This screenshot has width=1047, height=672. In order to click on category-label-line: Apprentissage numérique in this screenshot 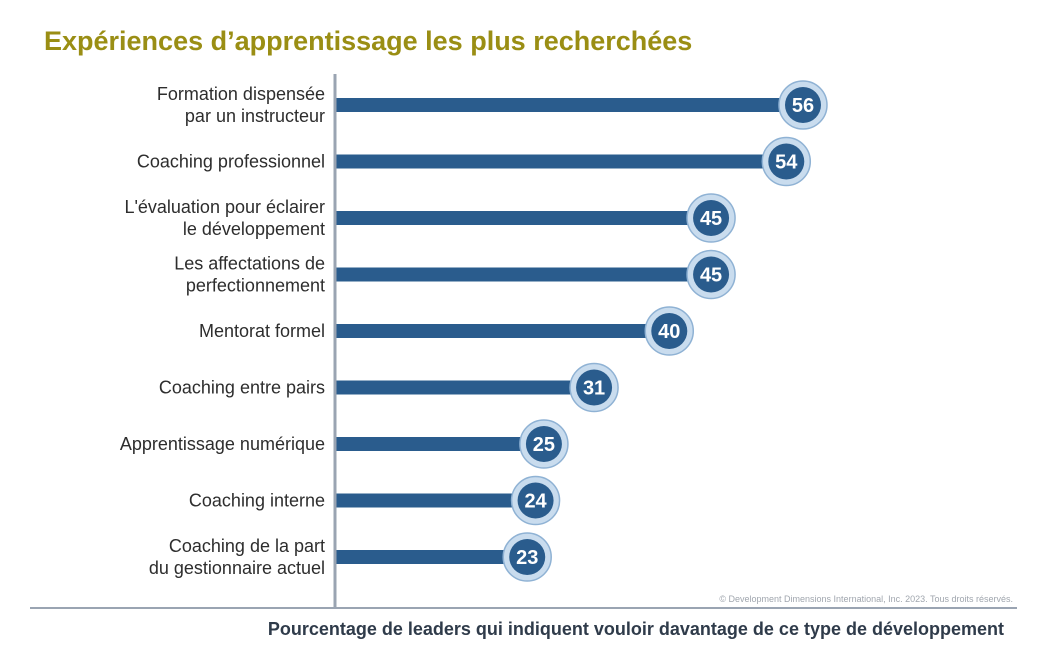, I will do `click(222, 444)`.